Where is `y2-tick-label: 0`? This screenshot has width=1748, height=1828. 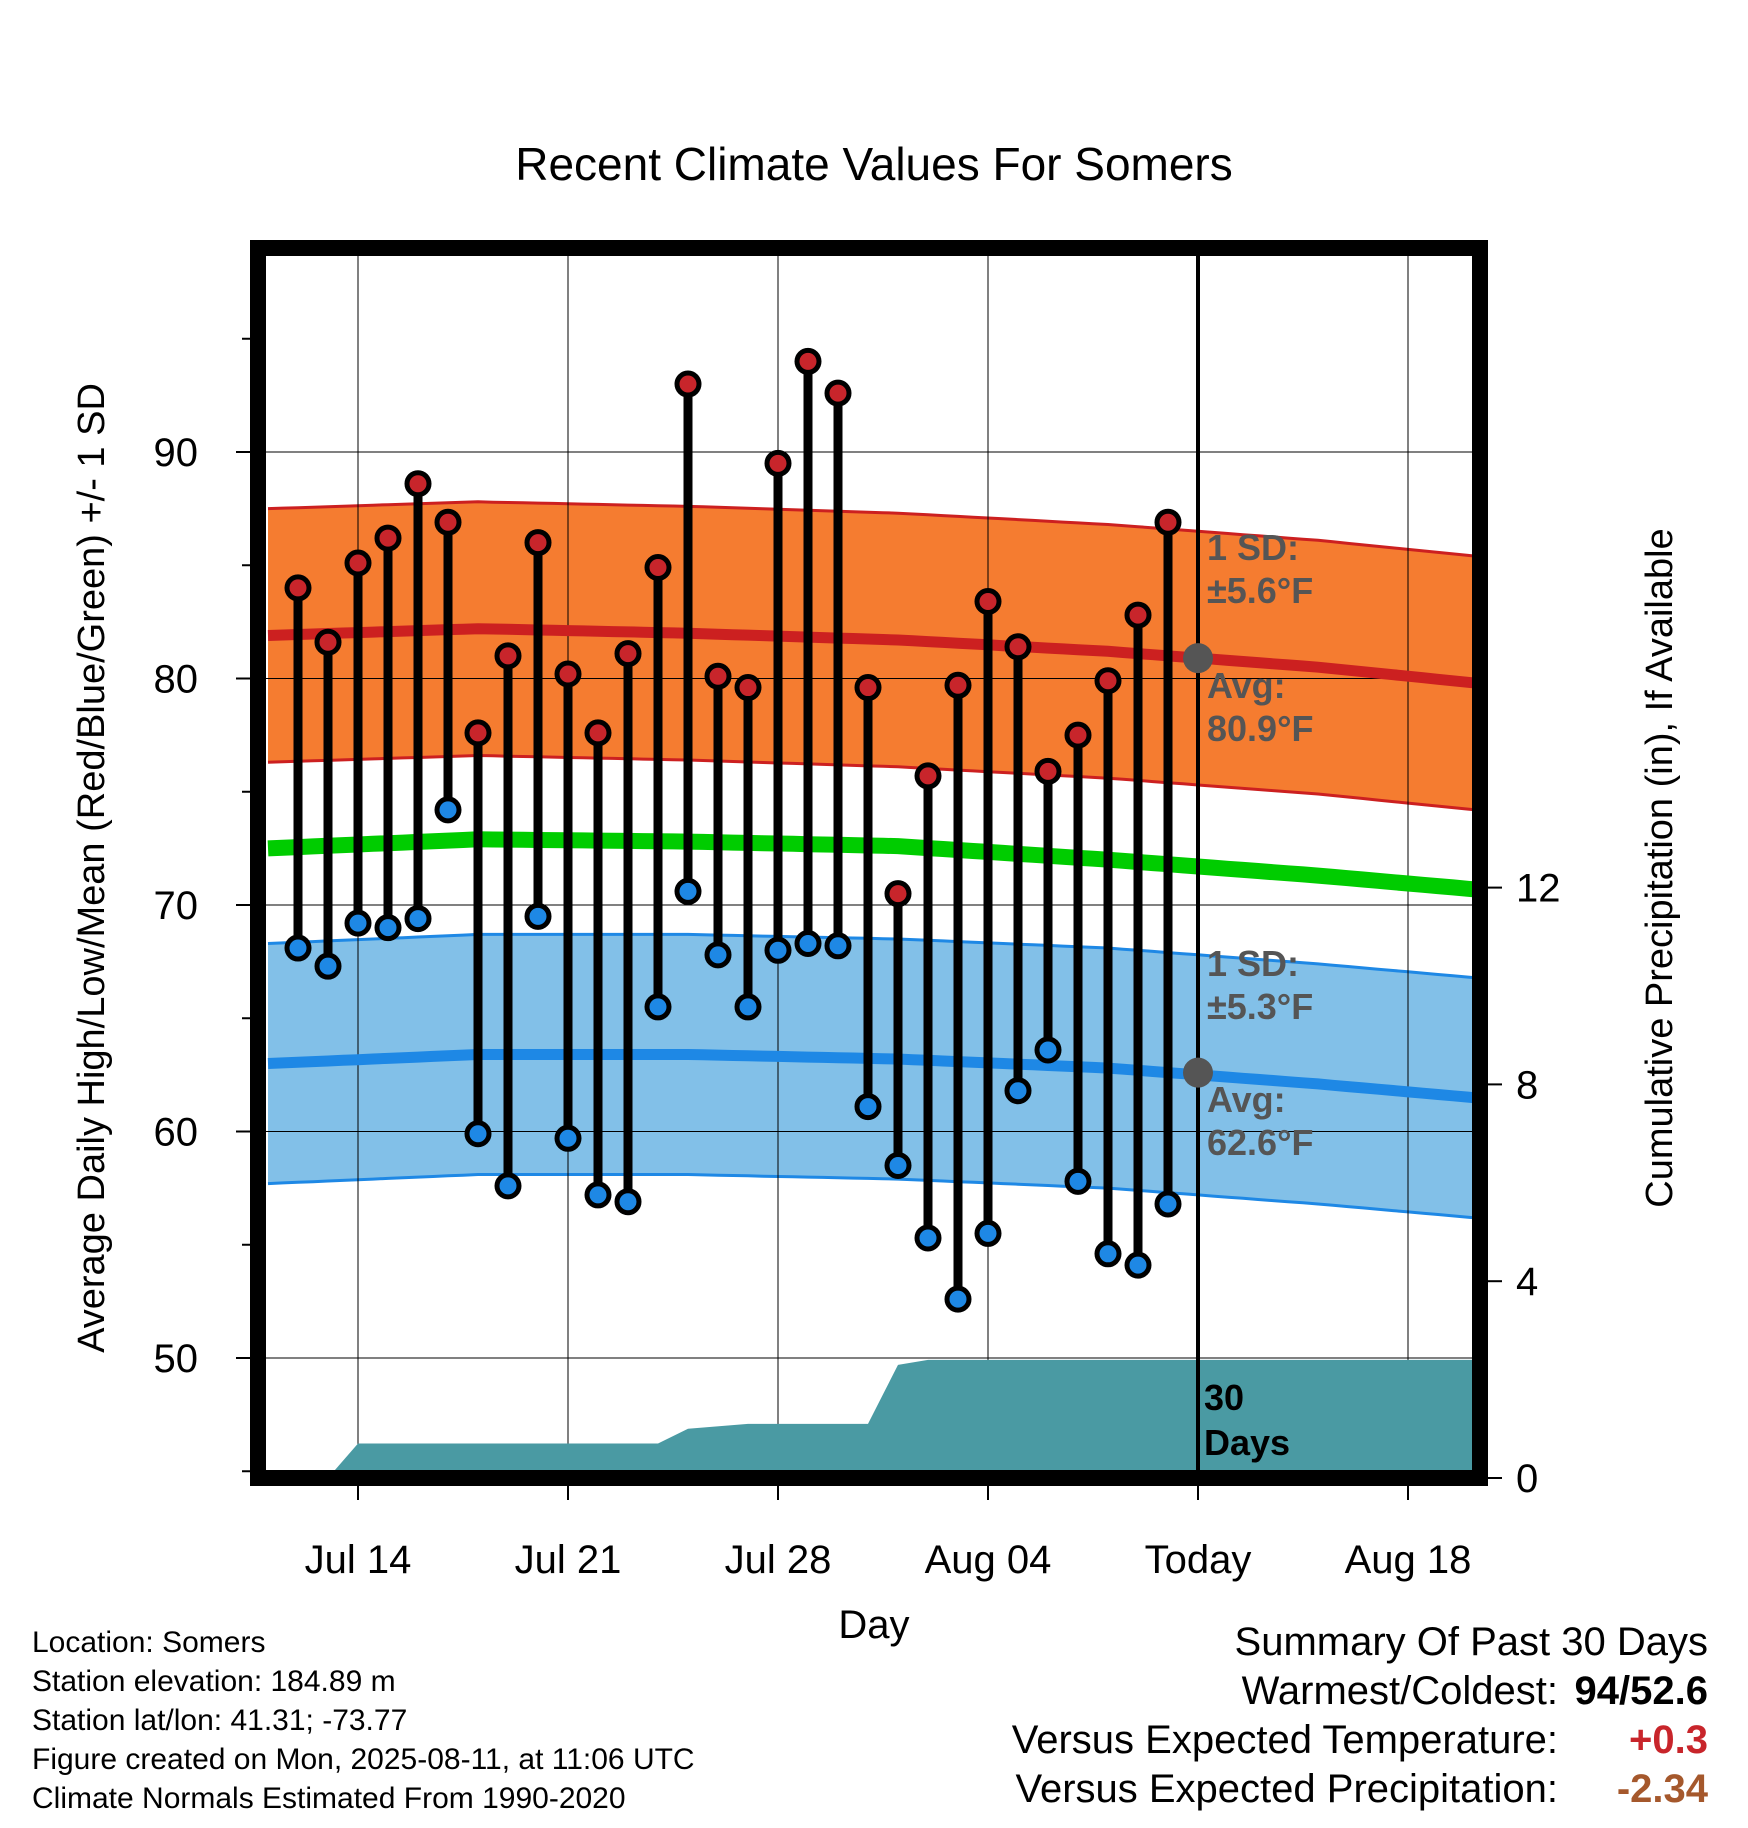
y2-tick-label: 0 is located at coordinates (1527, 1479).